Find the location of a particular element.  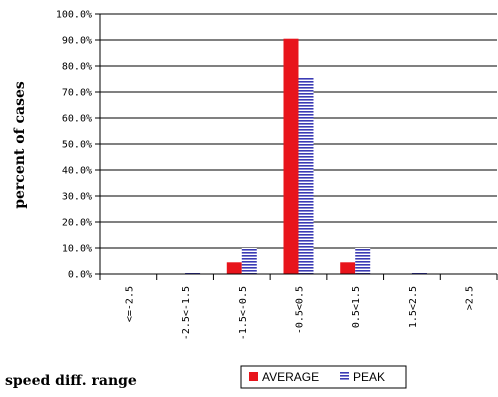

x-tick-label: -2.5<-1.5 is located at coordinates (186, 313).